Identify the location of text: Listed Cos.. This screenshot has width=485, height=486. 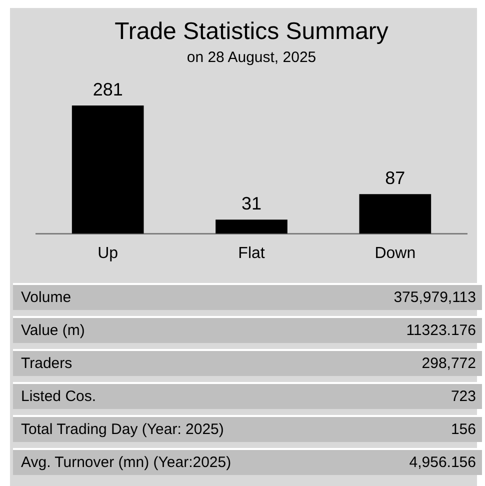
(58, 396).